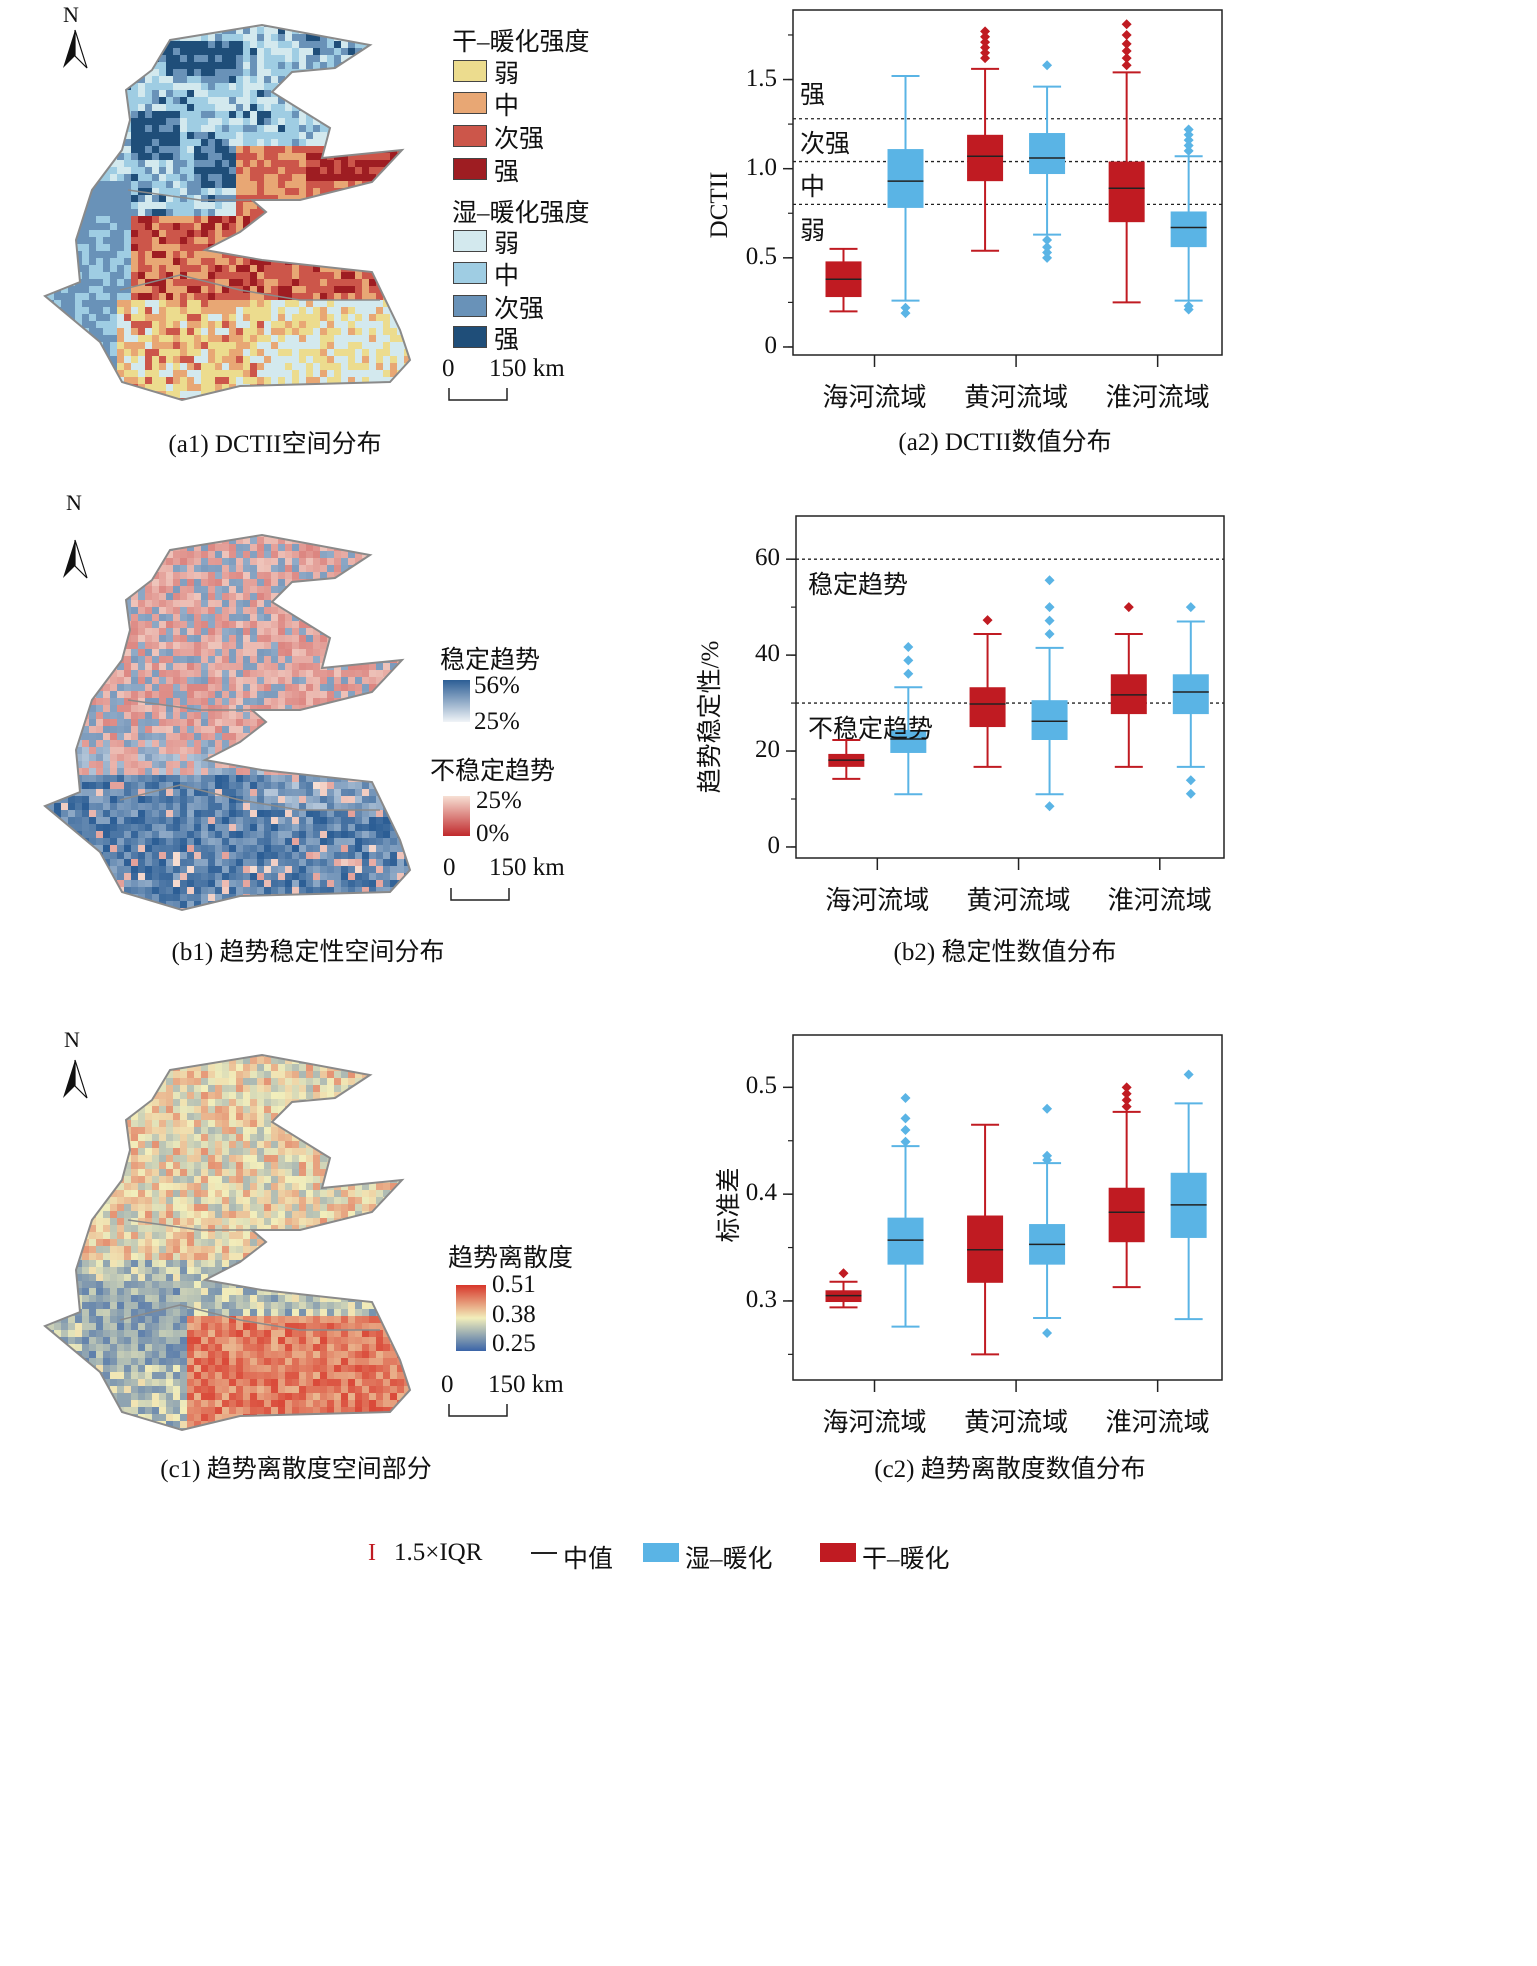 The height and width of the screenshot is (1966, 1537). Describe the element at coordinates (767, 654) in the screenshot. I see `y-tick-label: 40` at that location.